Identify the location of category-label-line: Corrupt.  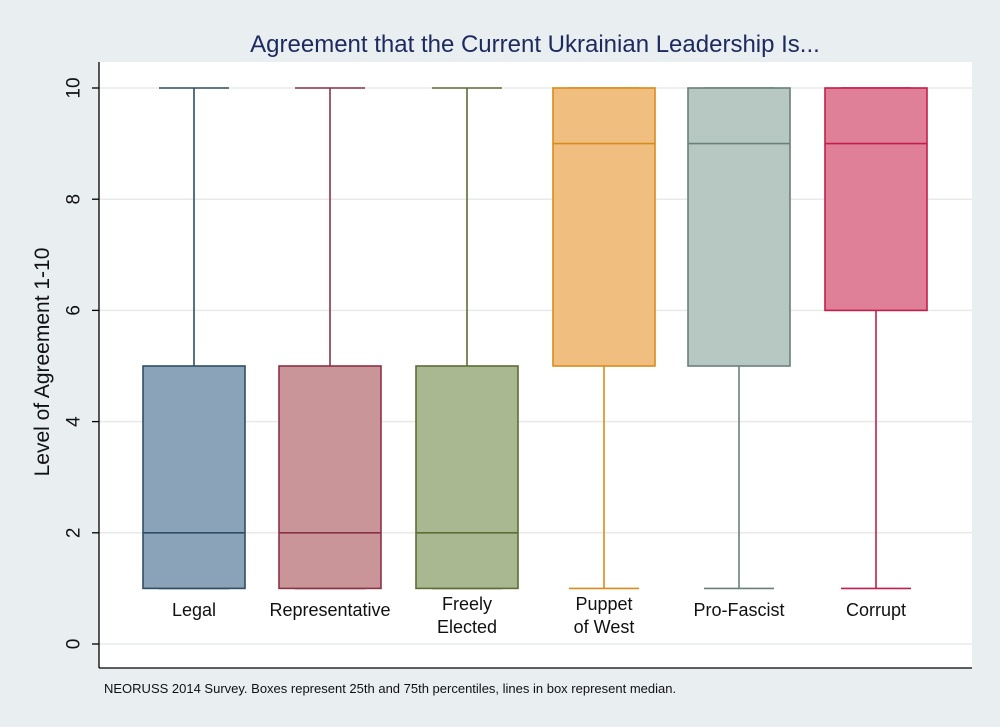
(876, 610).